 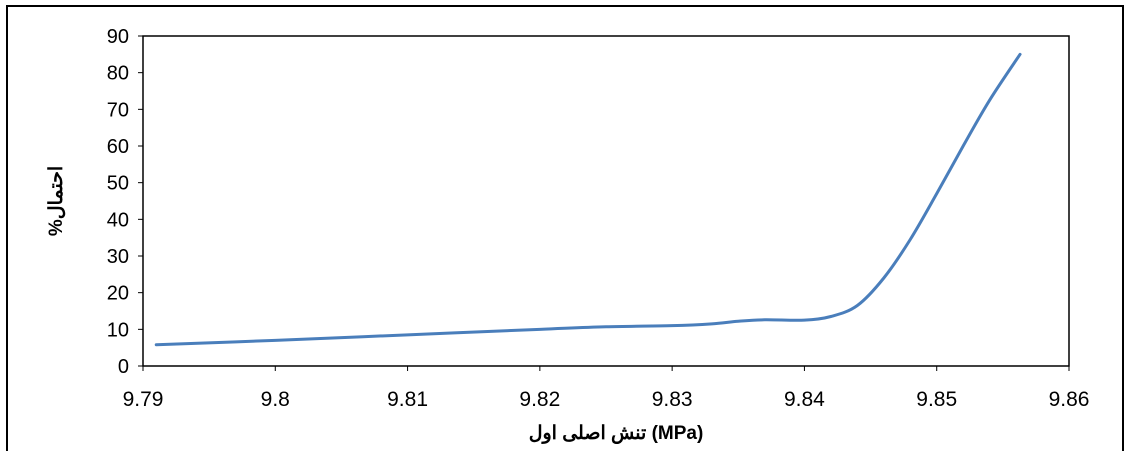 I want to click on y-tick-label: 50, so click(x=118, y=184).